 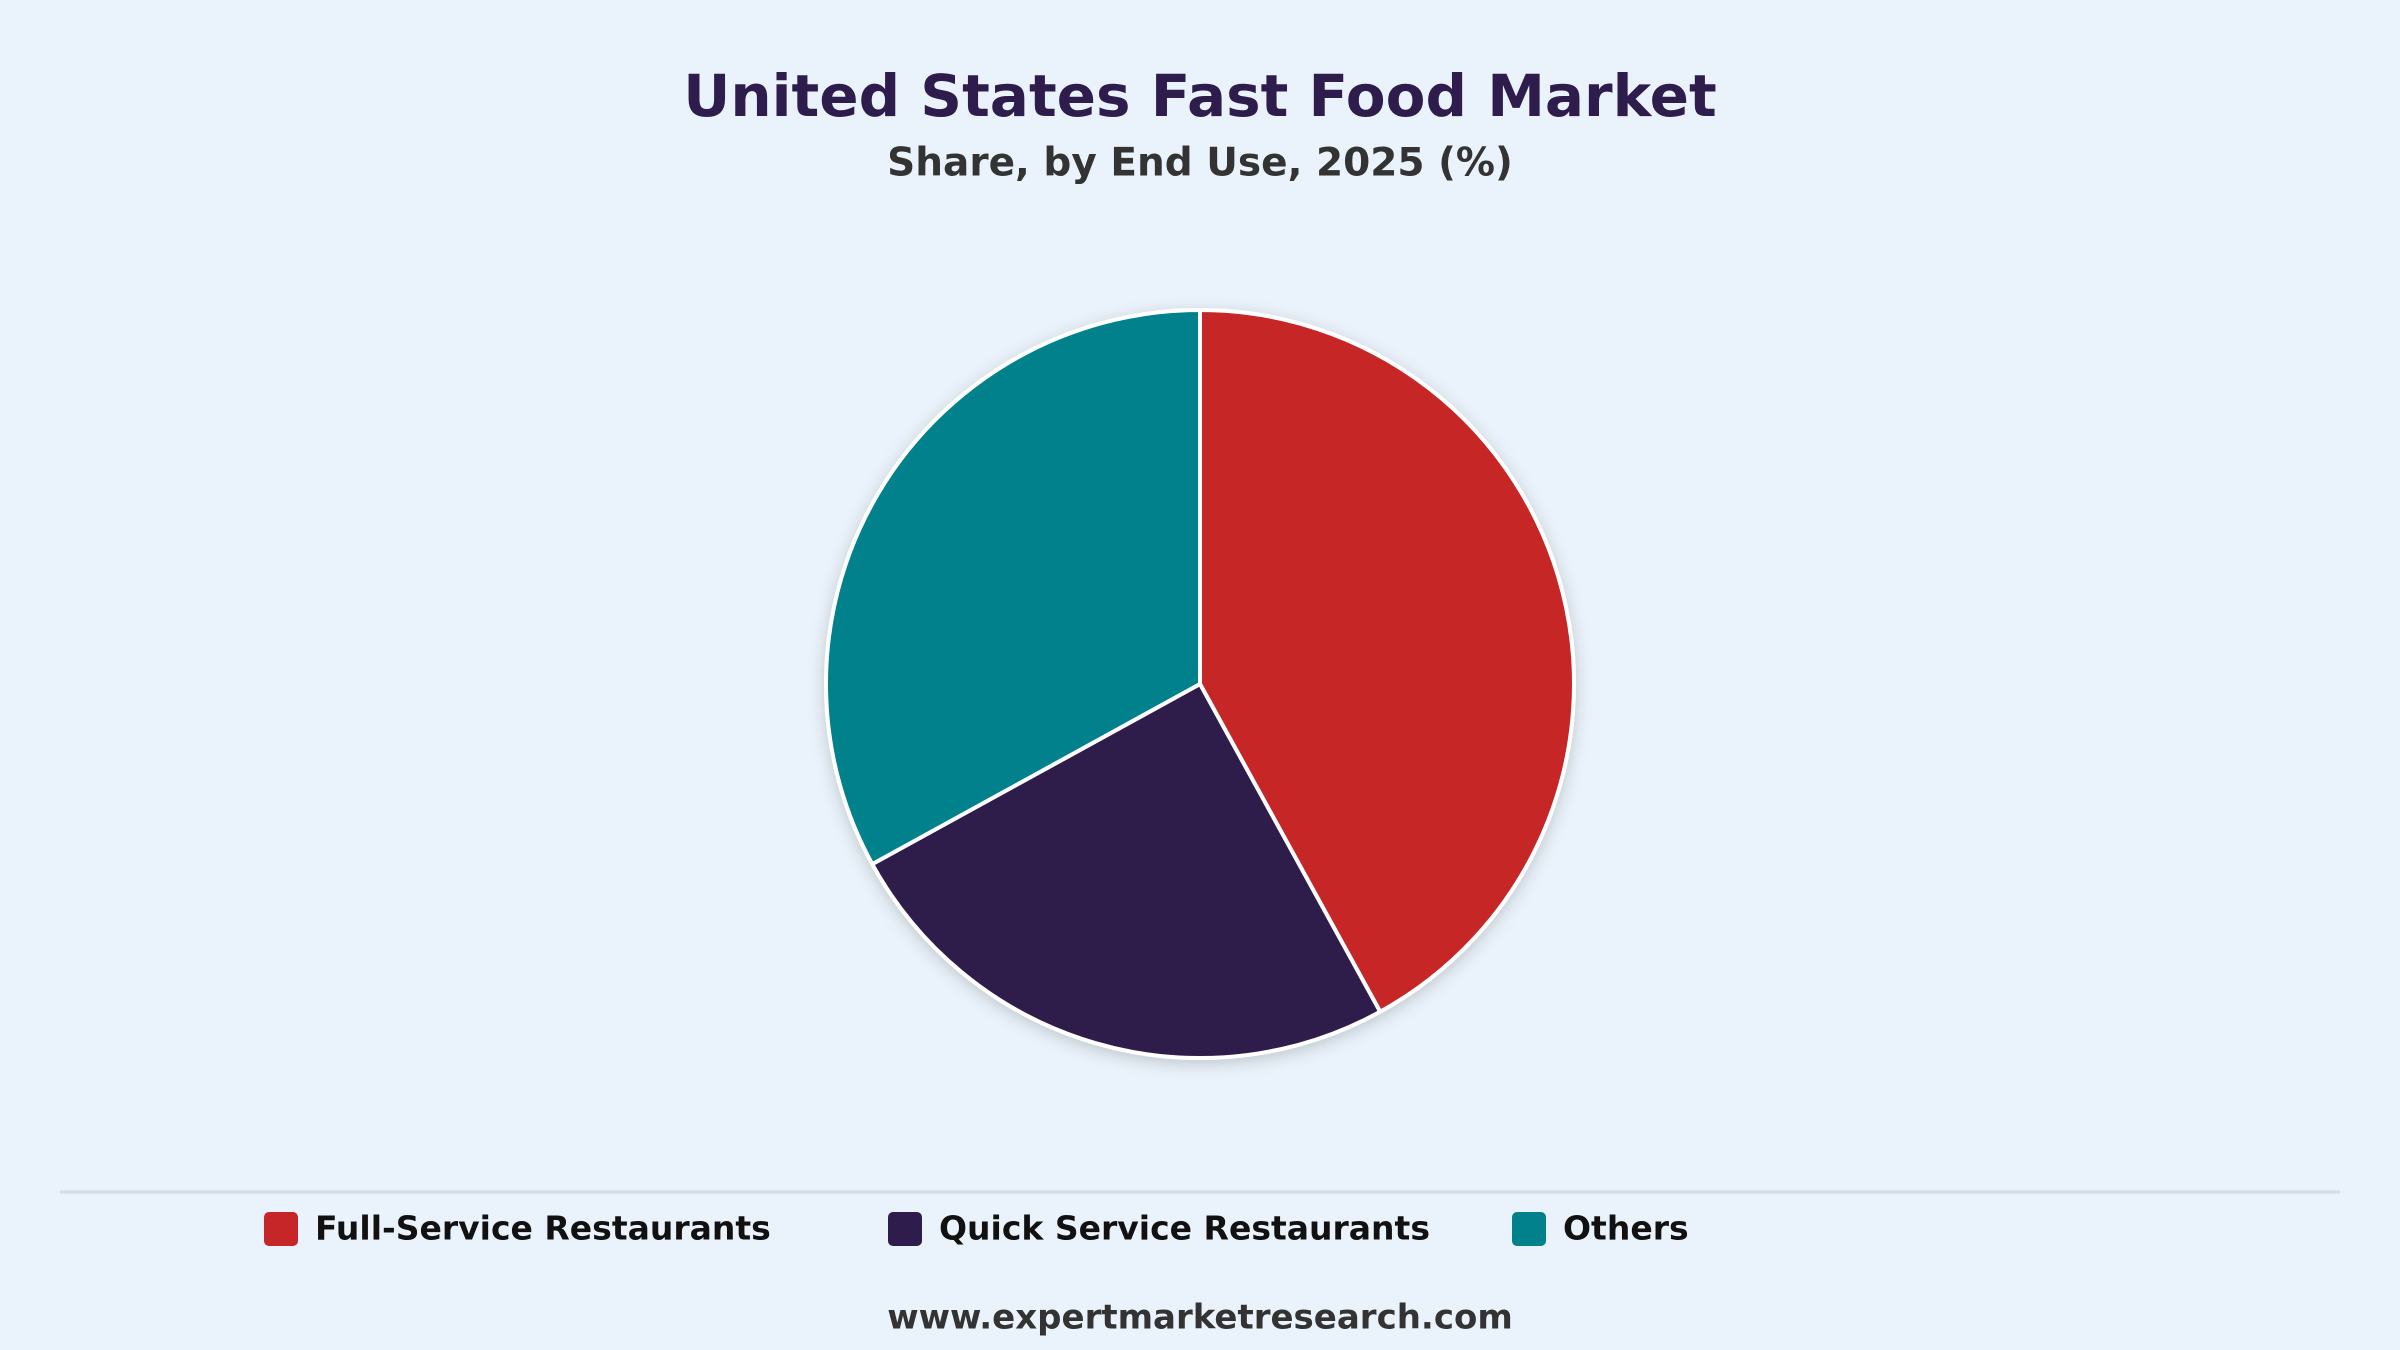 What do you see at coordinates (1184, 1228) in the screenshot?
I see `legend-label: Quick Service Restaurants` at bounding box center [1184, 1228].